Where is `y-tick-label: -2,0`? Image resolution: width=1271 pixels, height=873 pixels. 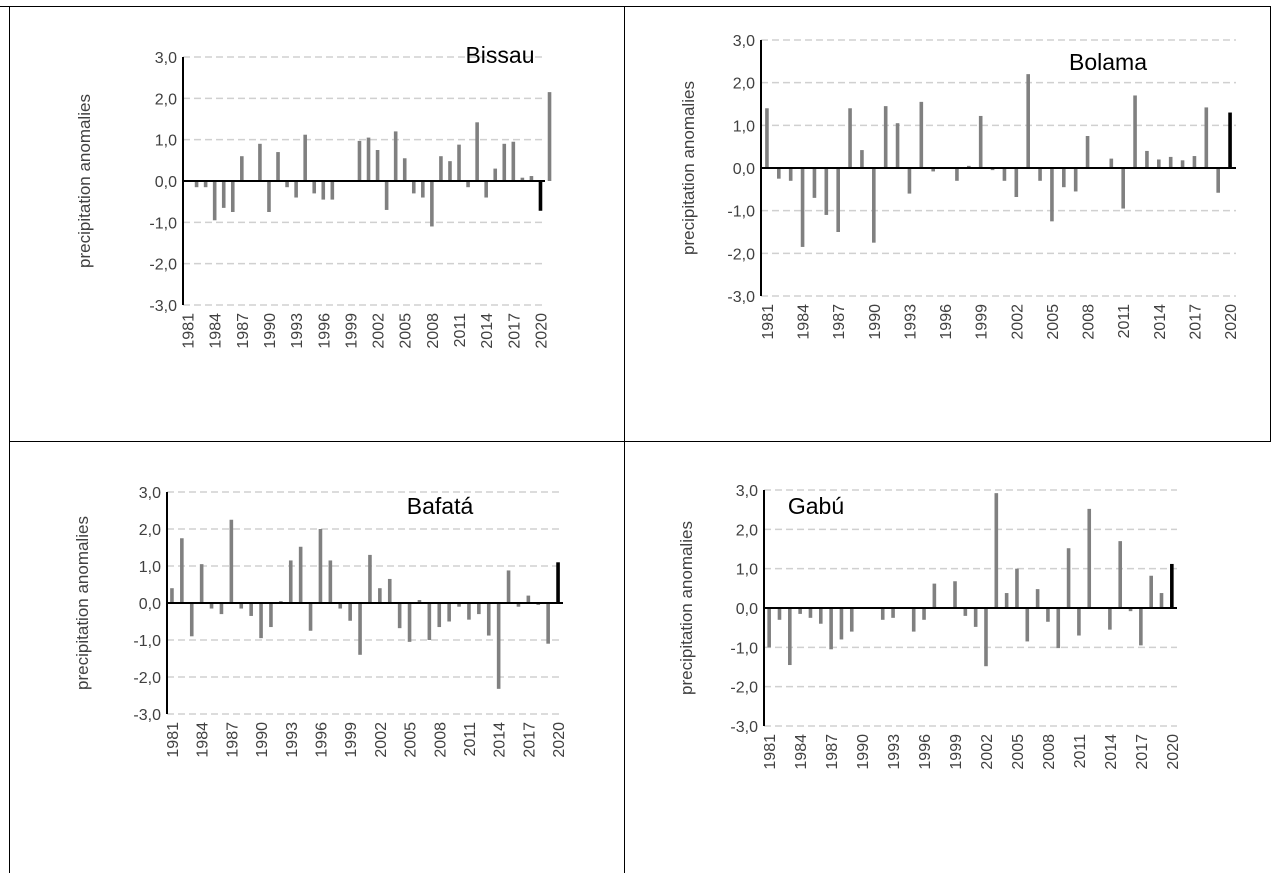
y-tick-label: -2,0 is located at coordinates (147, 678).